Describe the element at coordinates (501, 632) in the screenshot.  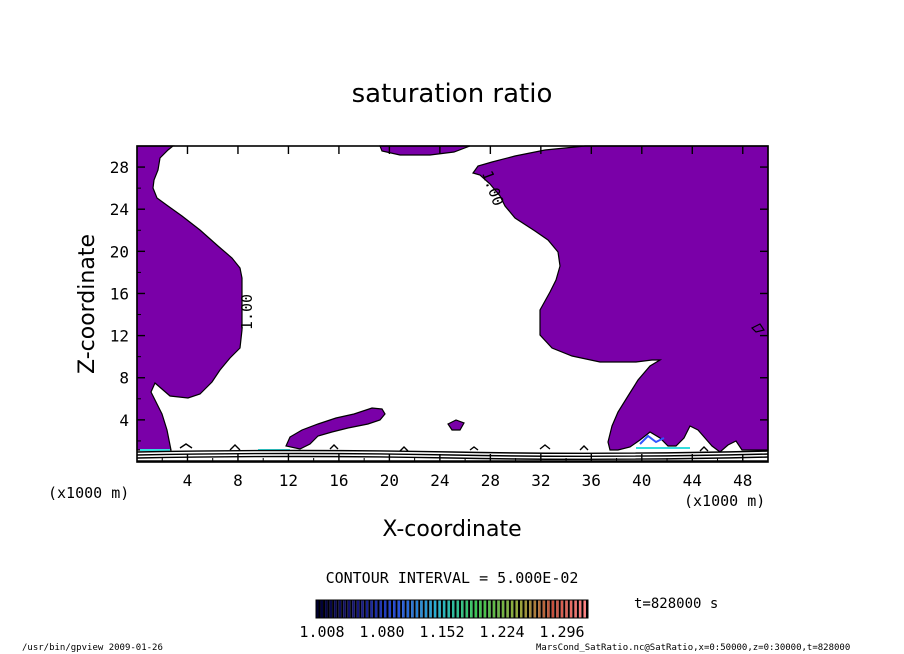
I see `colorbar-tick-label: 1.224` at that location.